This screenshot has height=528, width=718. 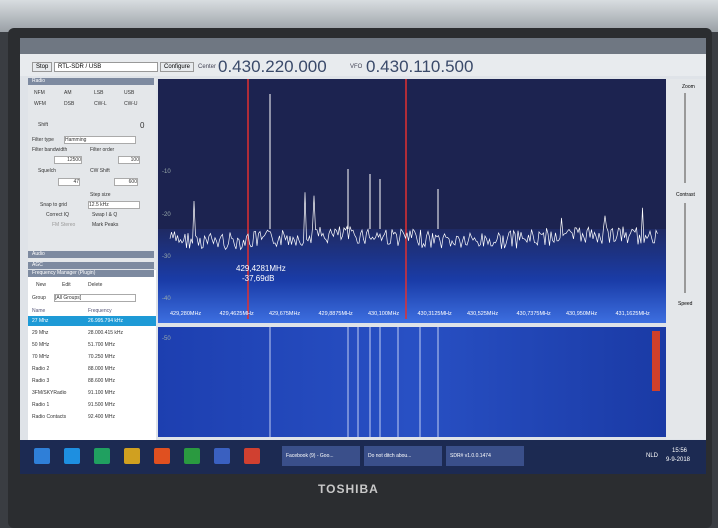 I want to click on vfo-label: VFO, so click(x=356, y=67).